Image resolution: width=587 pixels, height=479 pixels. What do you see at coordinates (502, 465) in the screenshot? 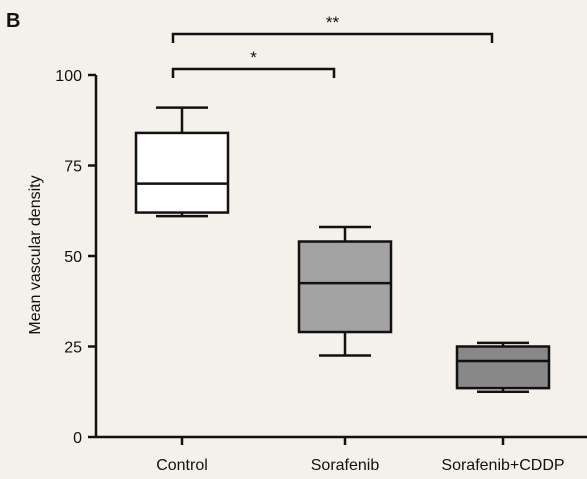
I see `x-category-label: Sorafenib+CDDP` at bounding box center [502, 465].